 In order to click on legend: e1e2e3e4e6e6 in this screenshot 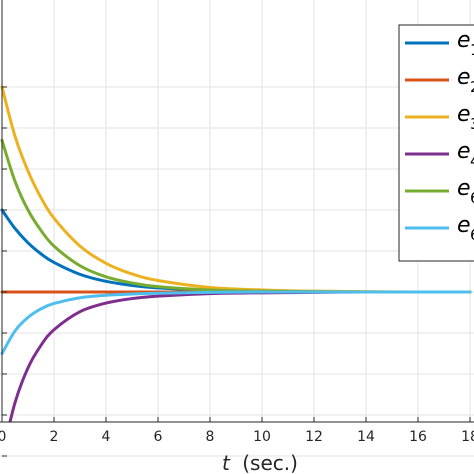, I will do `click(436, 143)`.